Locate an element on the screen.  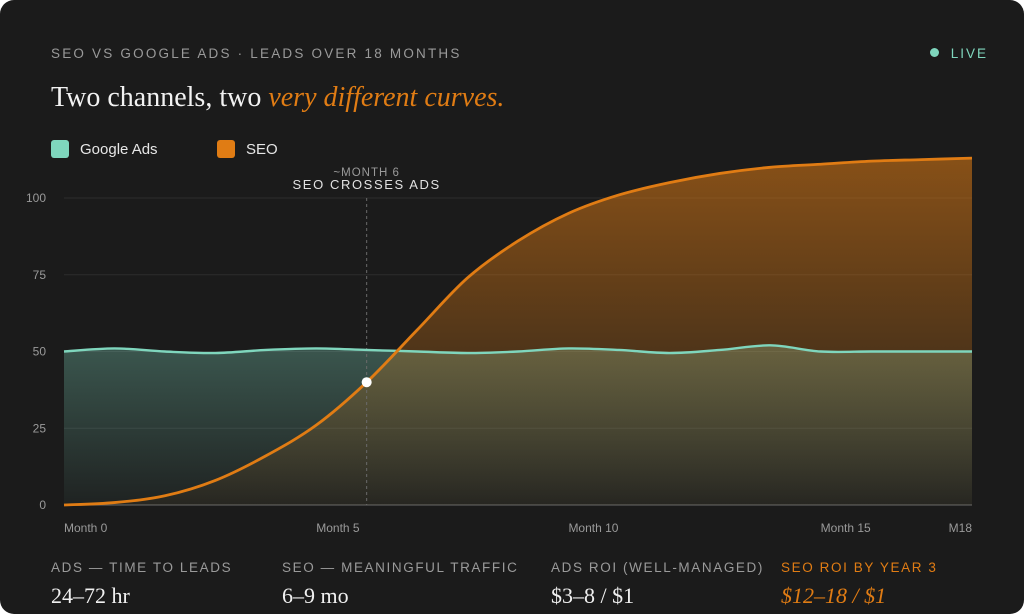
y-tick-label: 25 is located at coordinates (40, 428).